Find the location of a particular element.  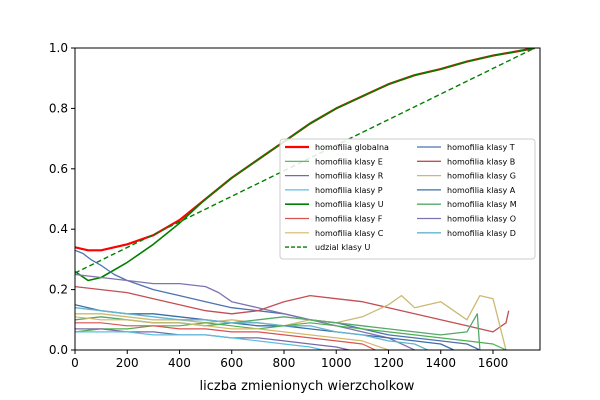

x-tick-label: 600 is located at coordinates (231, 363).